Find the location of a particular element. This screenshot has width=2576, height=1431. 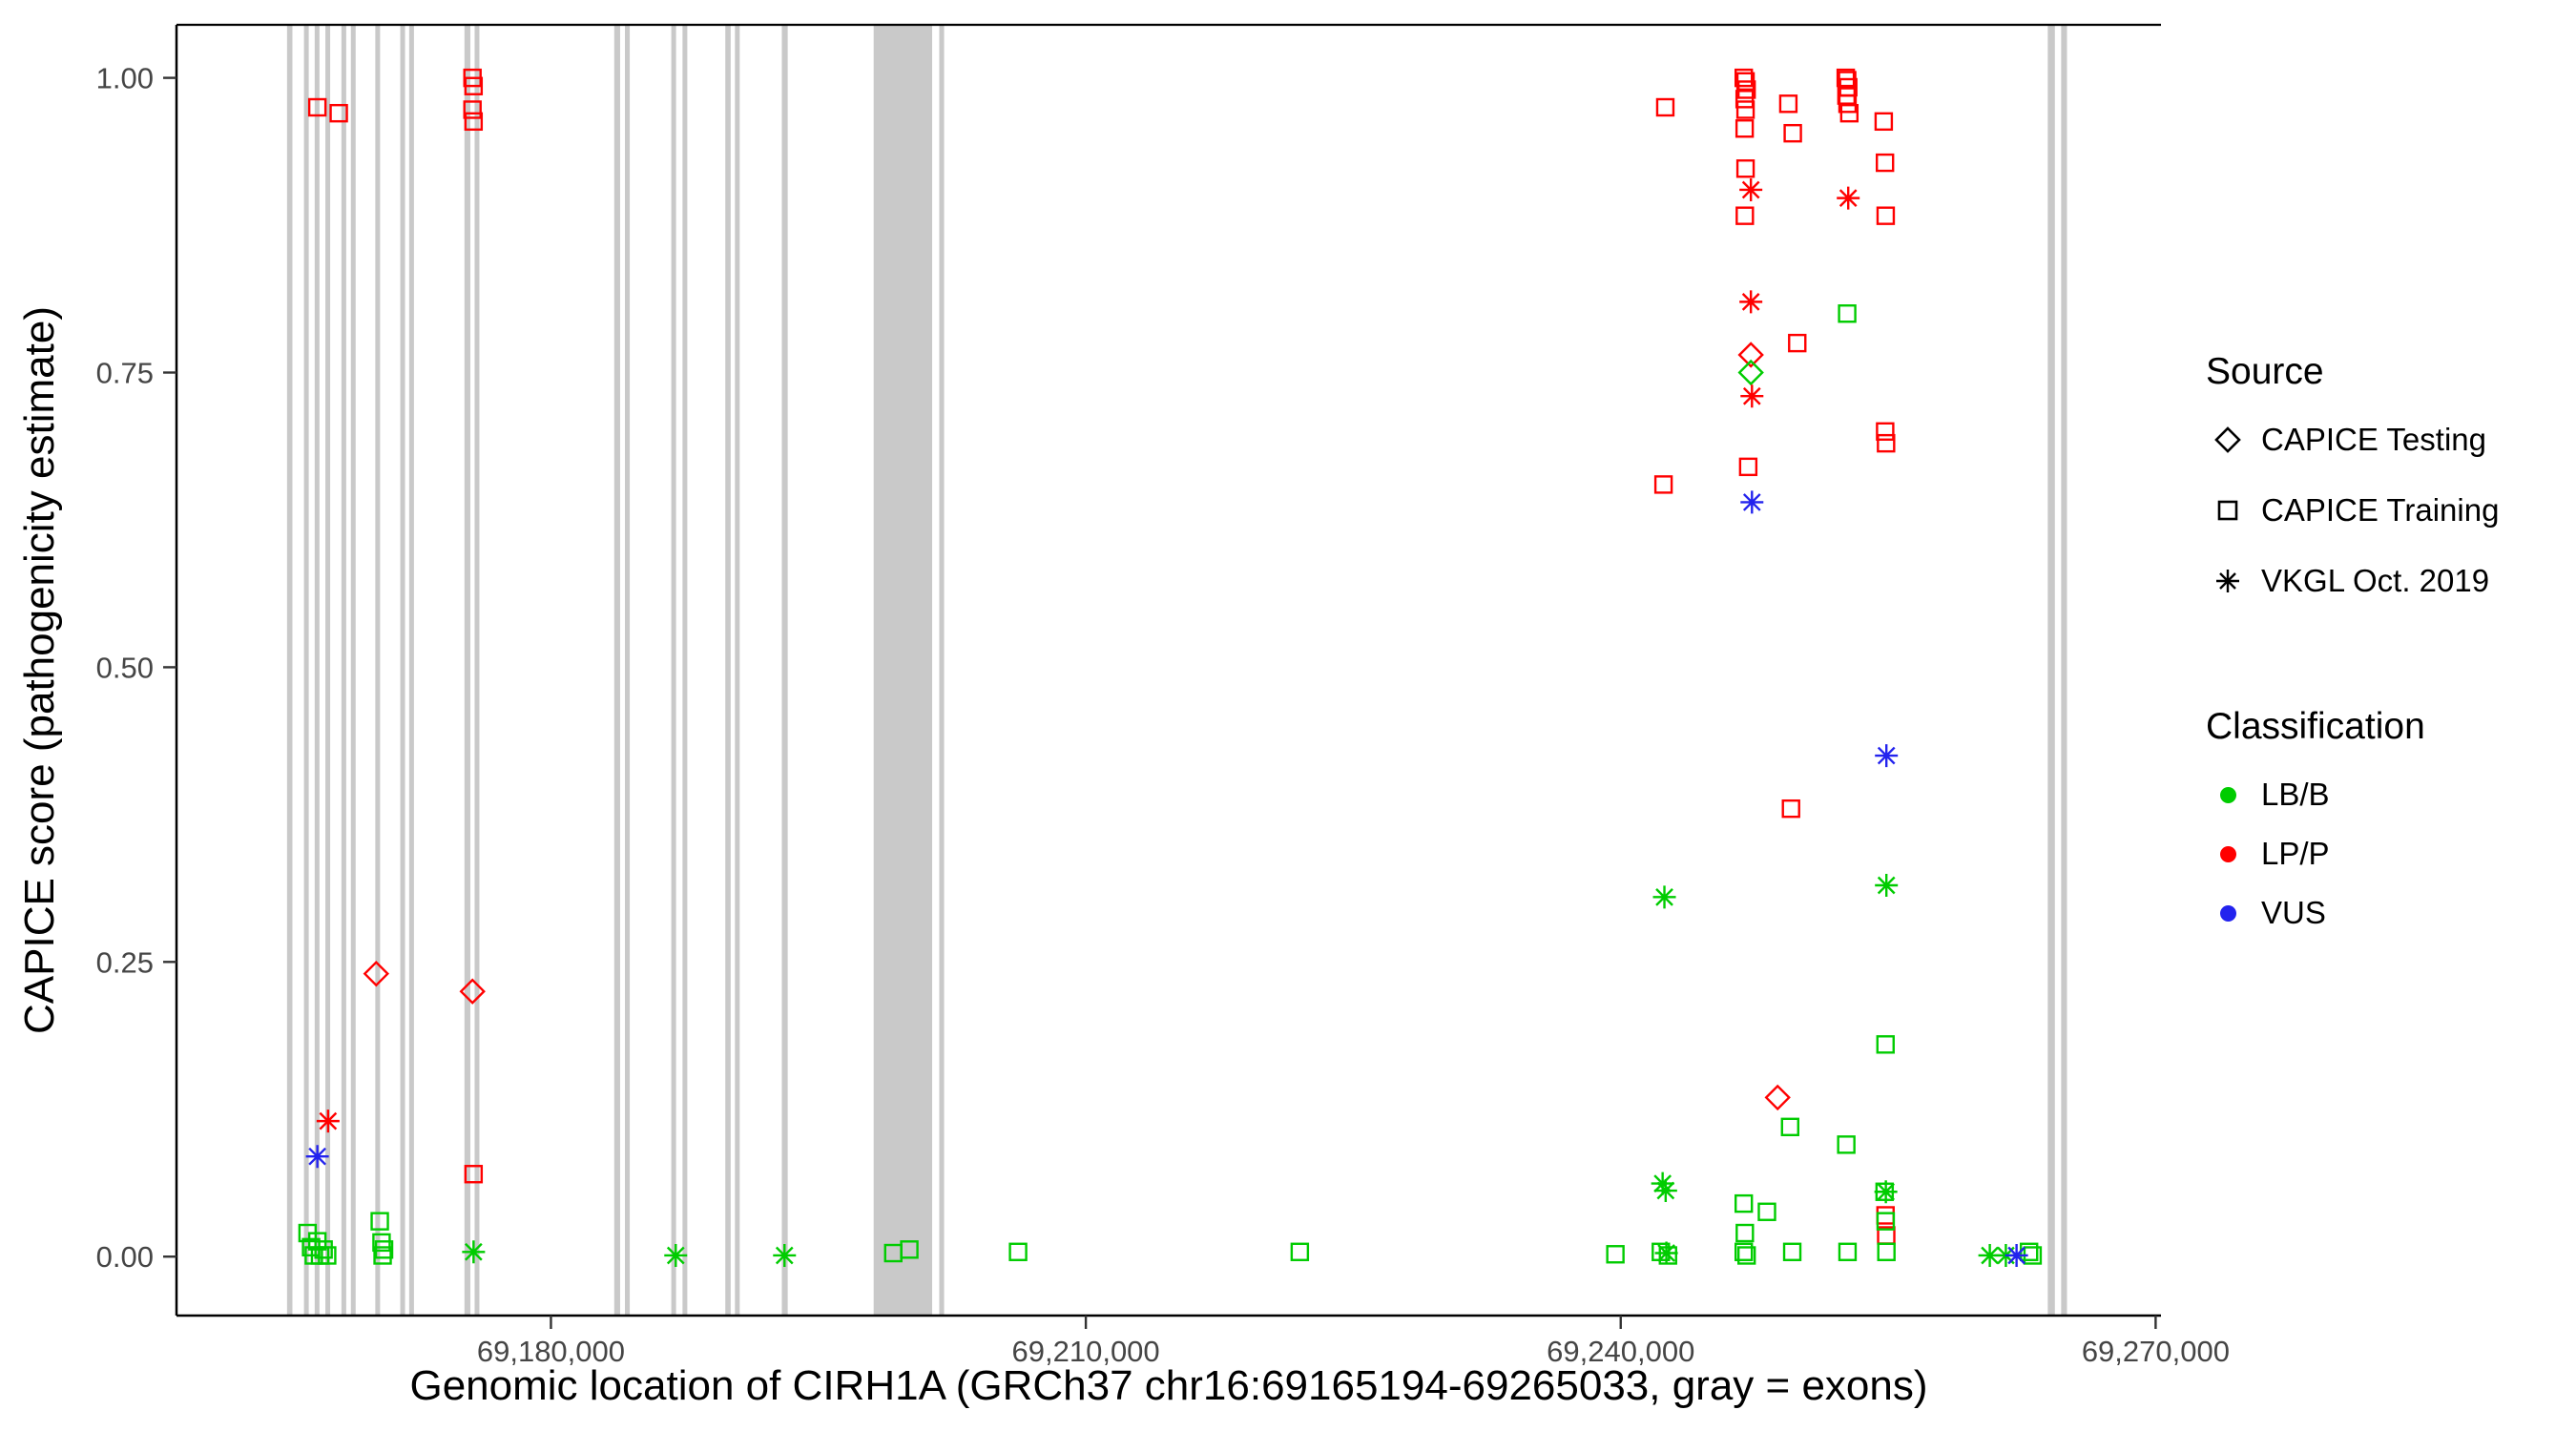

x-tick-label: 69,180,000 is located at coordinates (551, 1351).